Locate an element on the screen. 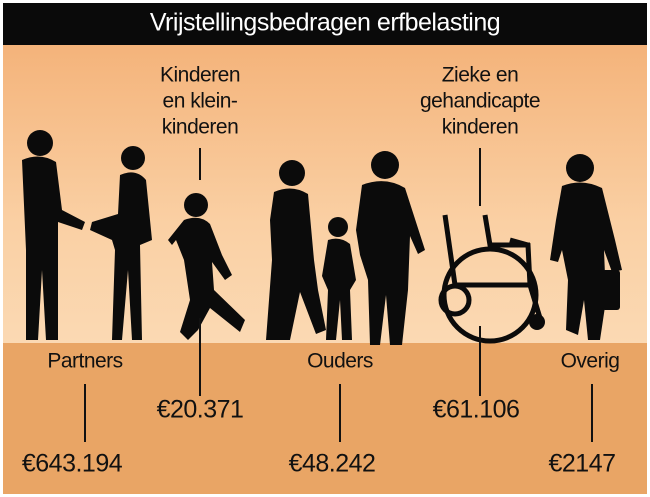 The height and width of the screenshot is (497, 650). group-amount: €48.242 is located at coordinates (332, 464).